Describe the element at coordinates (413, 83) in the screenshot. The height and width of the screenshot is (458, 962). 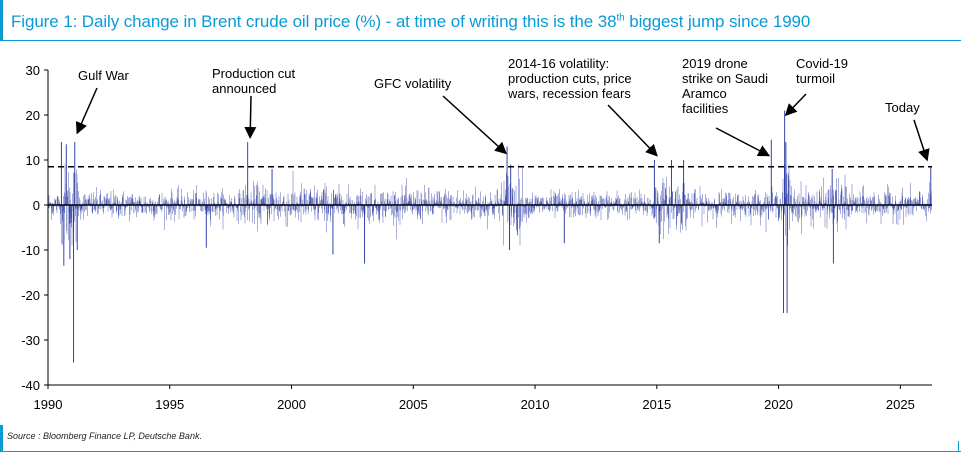
I see `annotation-label: GFC volatility` at that location.